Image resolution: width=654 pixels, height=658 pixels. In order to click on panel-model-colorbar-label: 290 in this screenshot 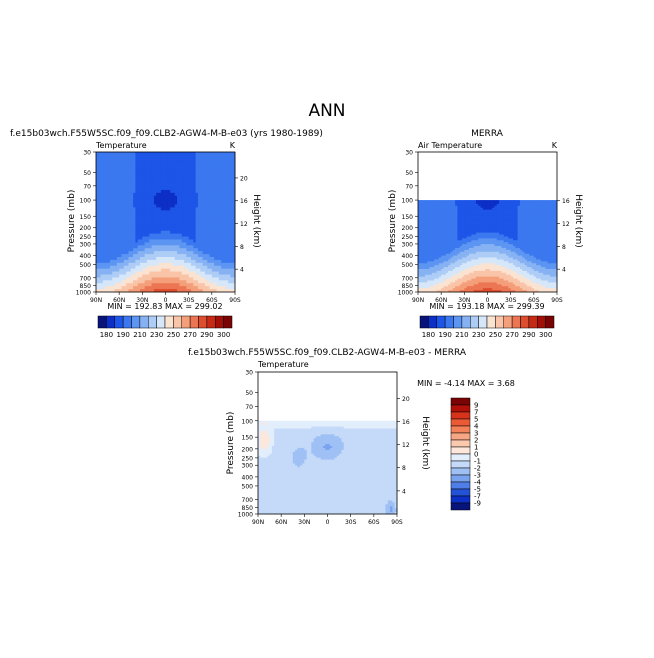, I will do `click(206, 335)`.